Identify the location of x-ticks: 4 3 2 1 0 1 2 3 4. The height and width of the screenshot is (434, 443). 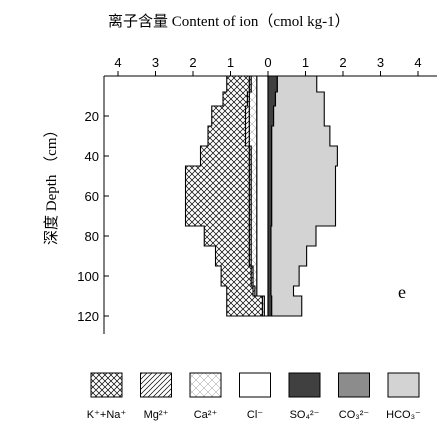
(268, 65).